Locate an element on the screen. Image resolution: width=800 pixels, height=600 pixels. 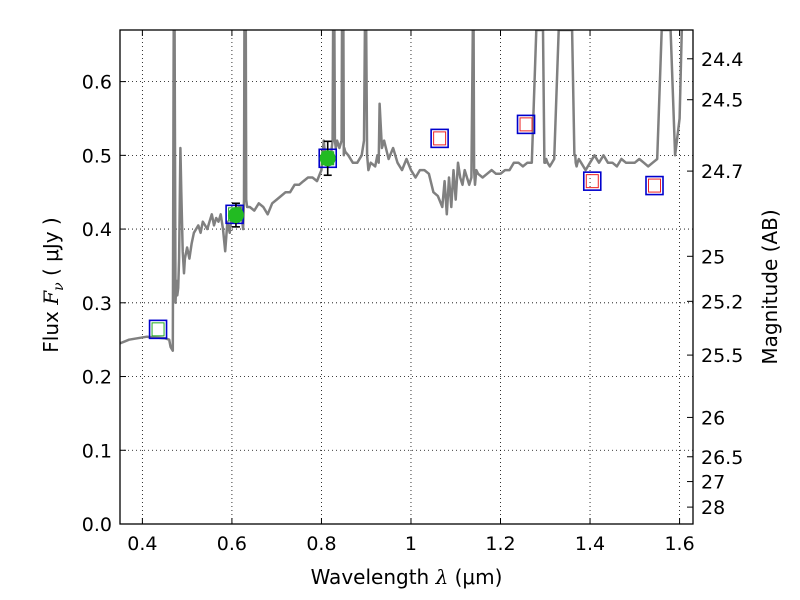
x-tick-label: 1.6 is located at coordinates (679, 544).